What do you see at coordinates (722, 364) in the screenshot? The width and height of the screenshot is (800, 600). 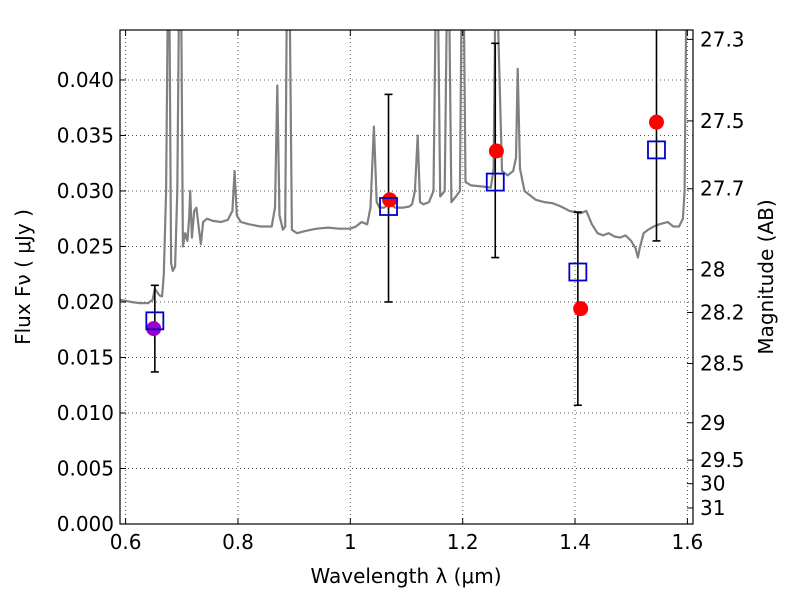 I see `y2-tick-label: 28.5` at bounding box center [722, 364].